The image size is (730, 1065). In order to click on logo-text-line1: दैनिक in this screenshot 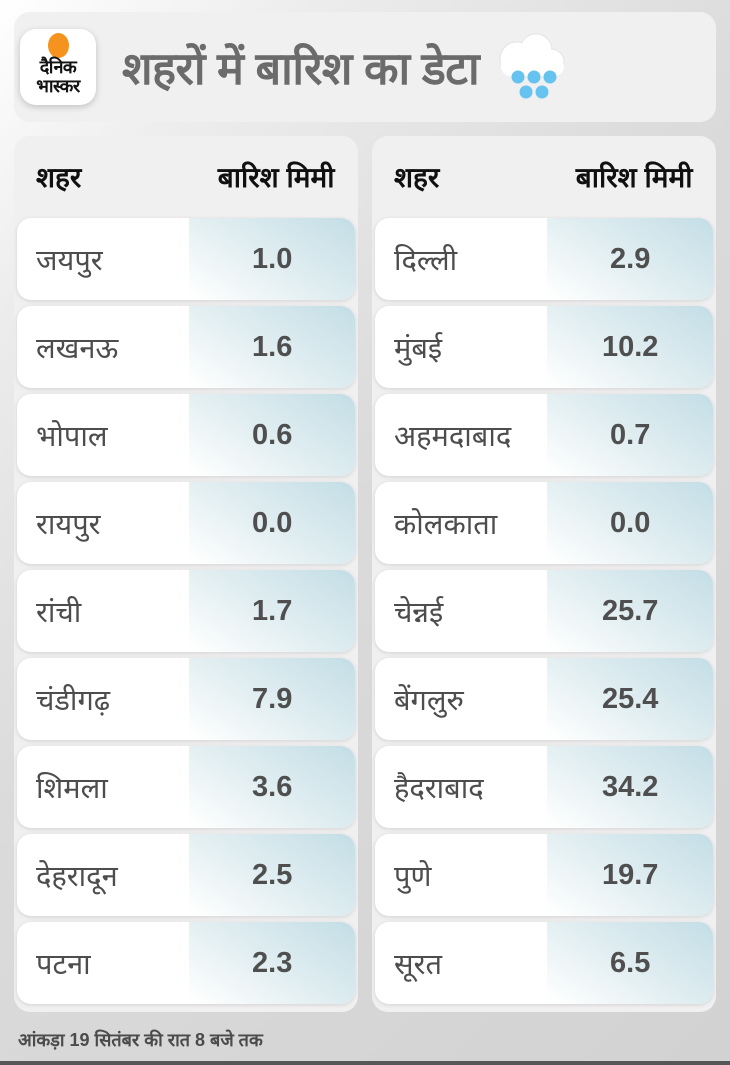, I will do `click(58, 67)`.